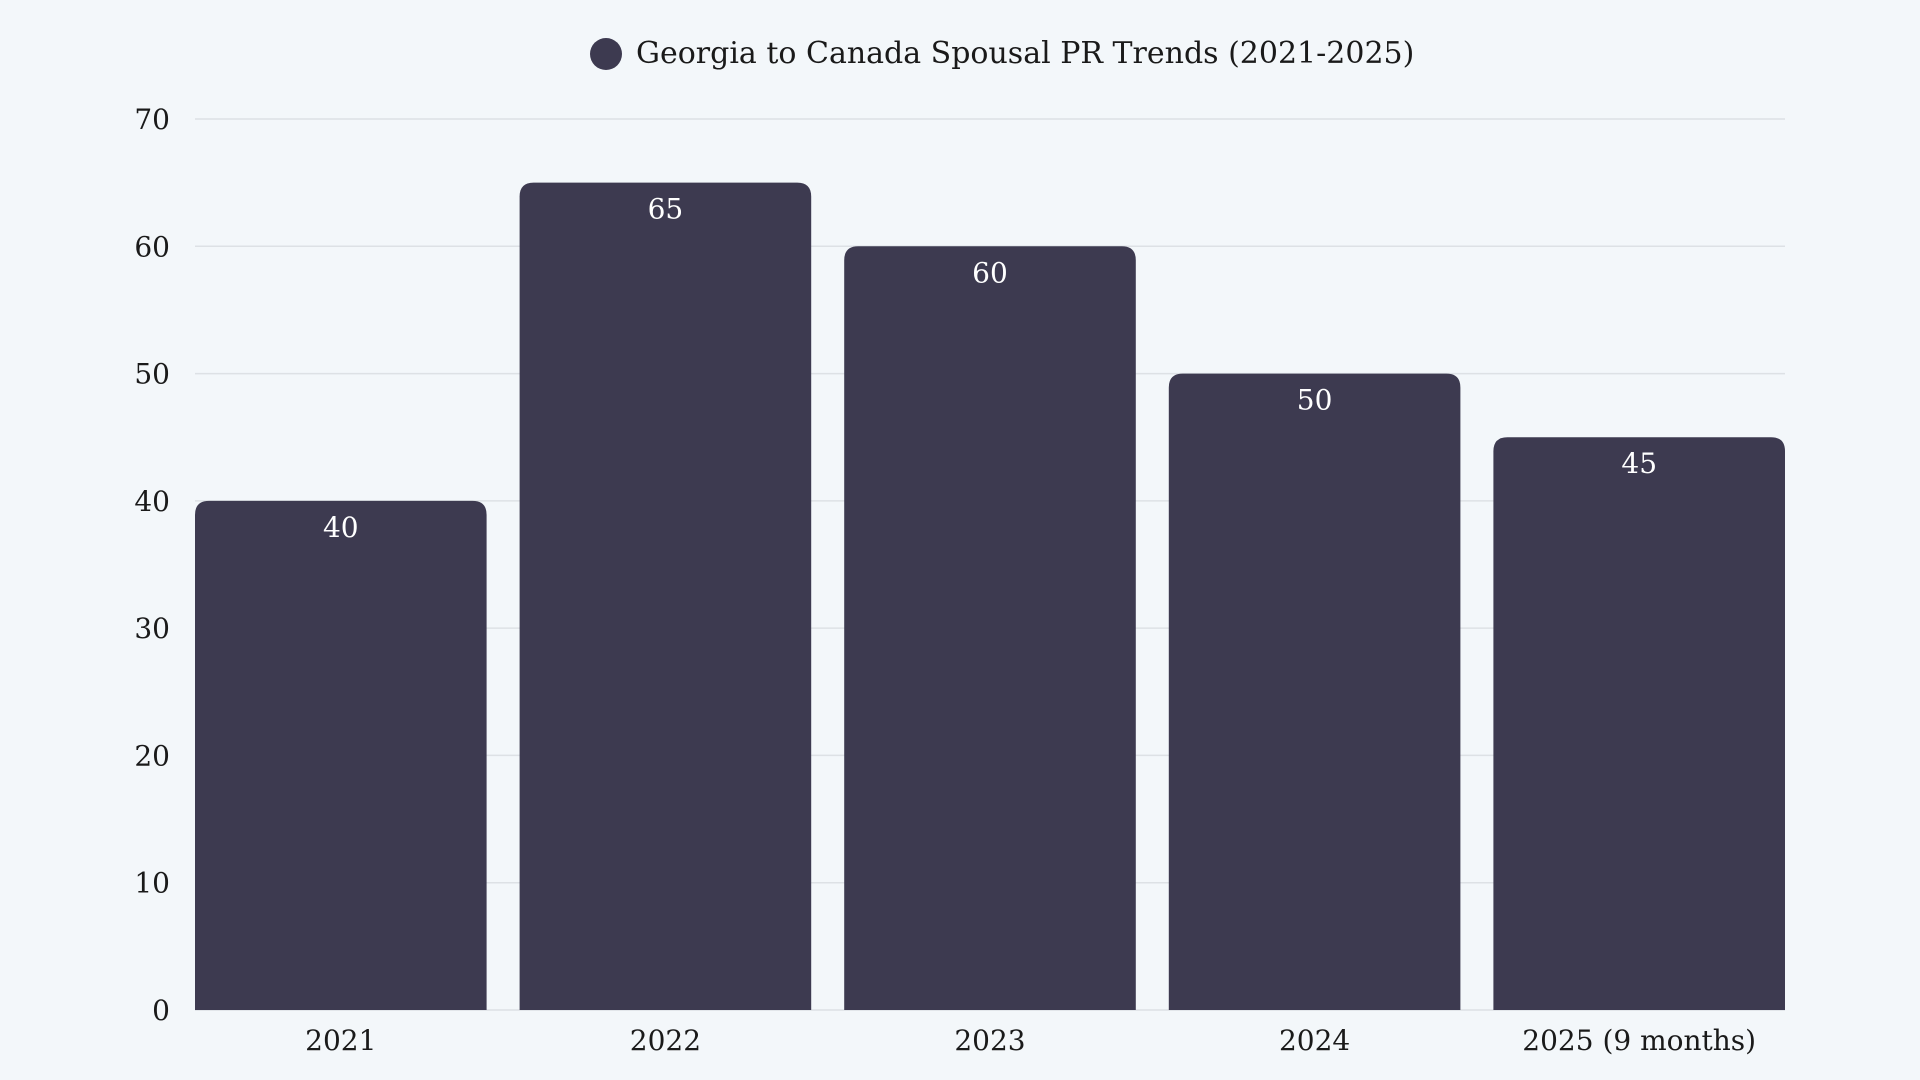 The image size is (1920, 1080). What do you see at coordinates (1639, 1040) in the screenshot?
I see `x-tick-label: 2025 (9 months)` at bounding box center [1639, 1040].